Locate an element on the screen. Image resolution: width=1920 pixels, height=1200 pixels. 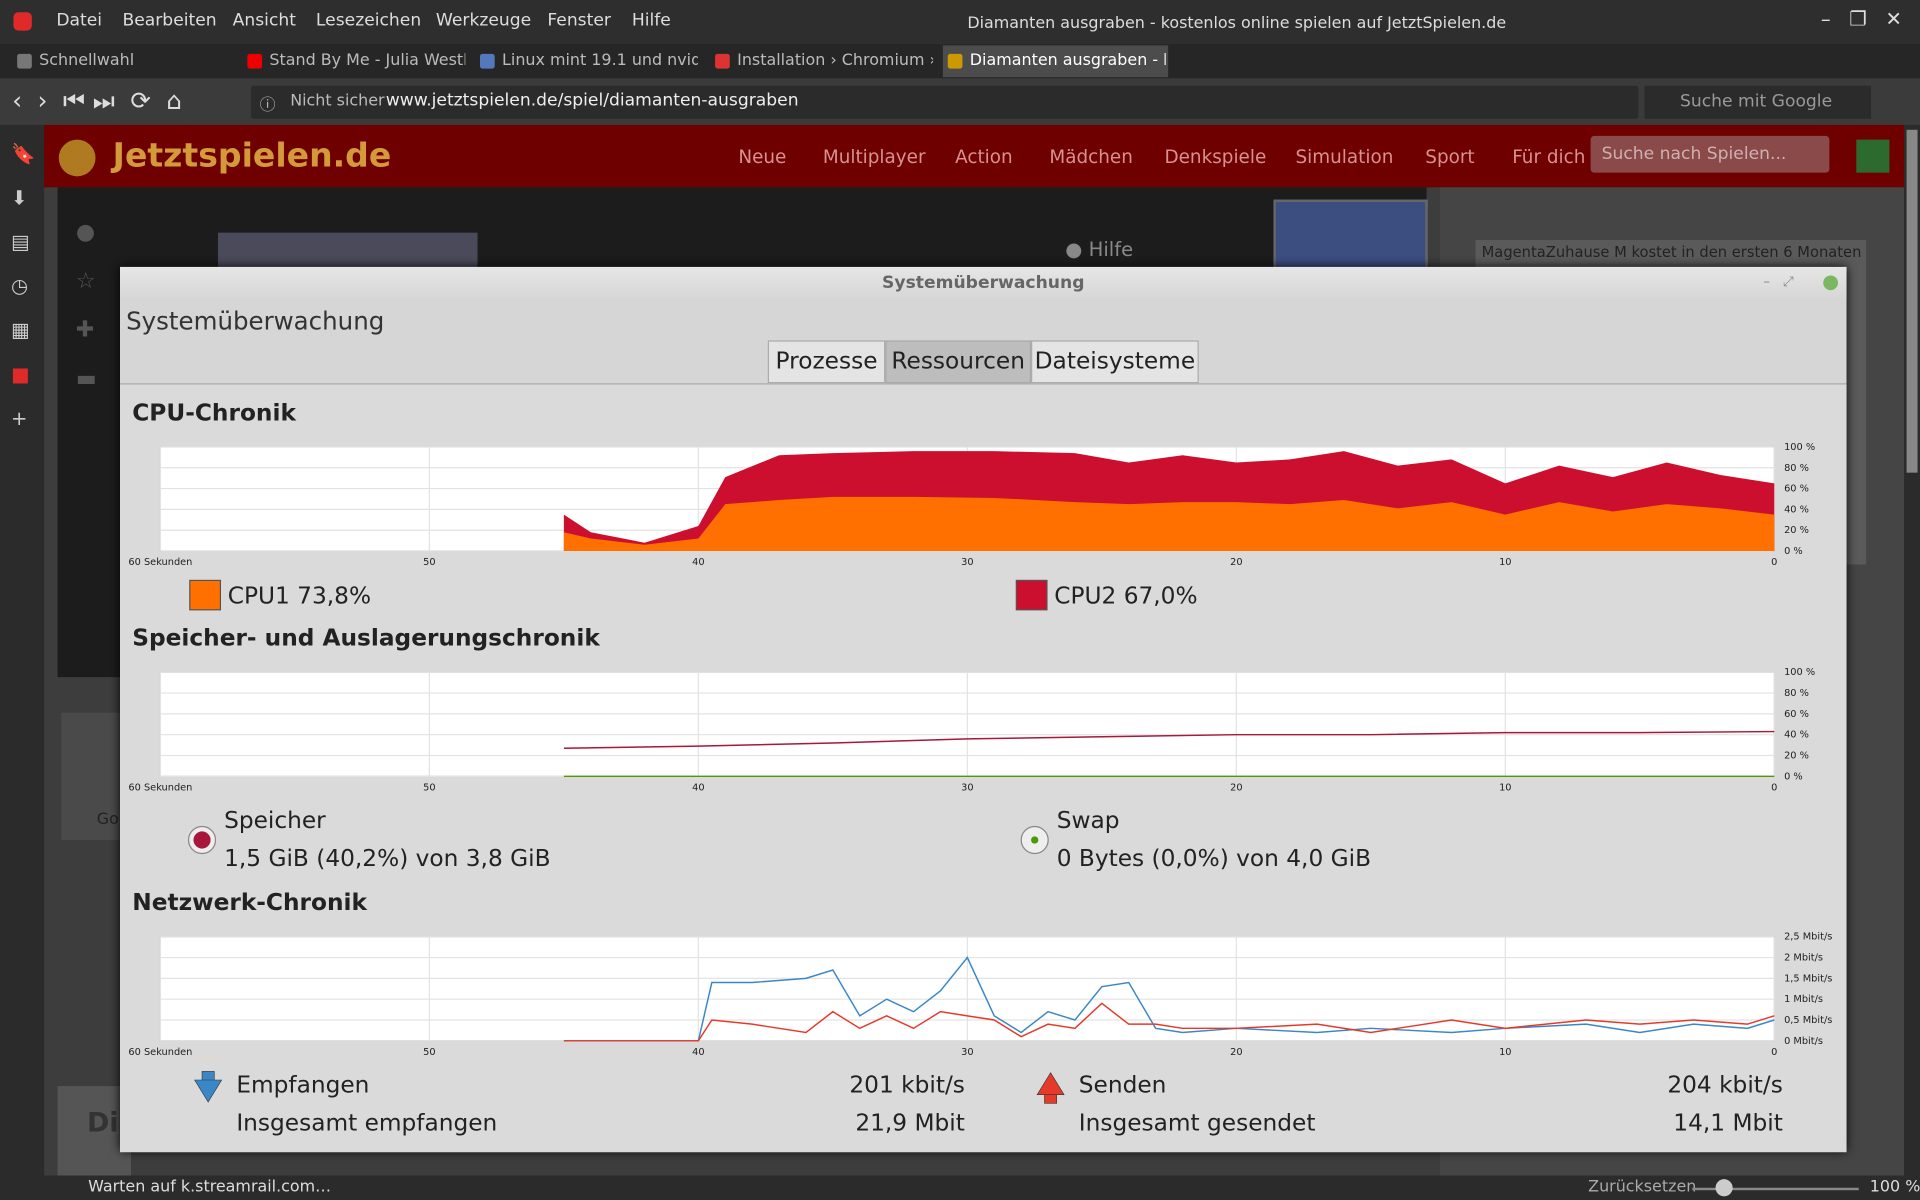
browser-logo is located at coordinates (22, 21).